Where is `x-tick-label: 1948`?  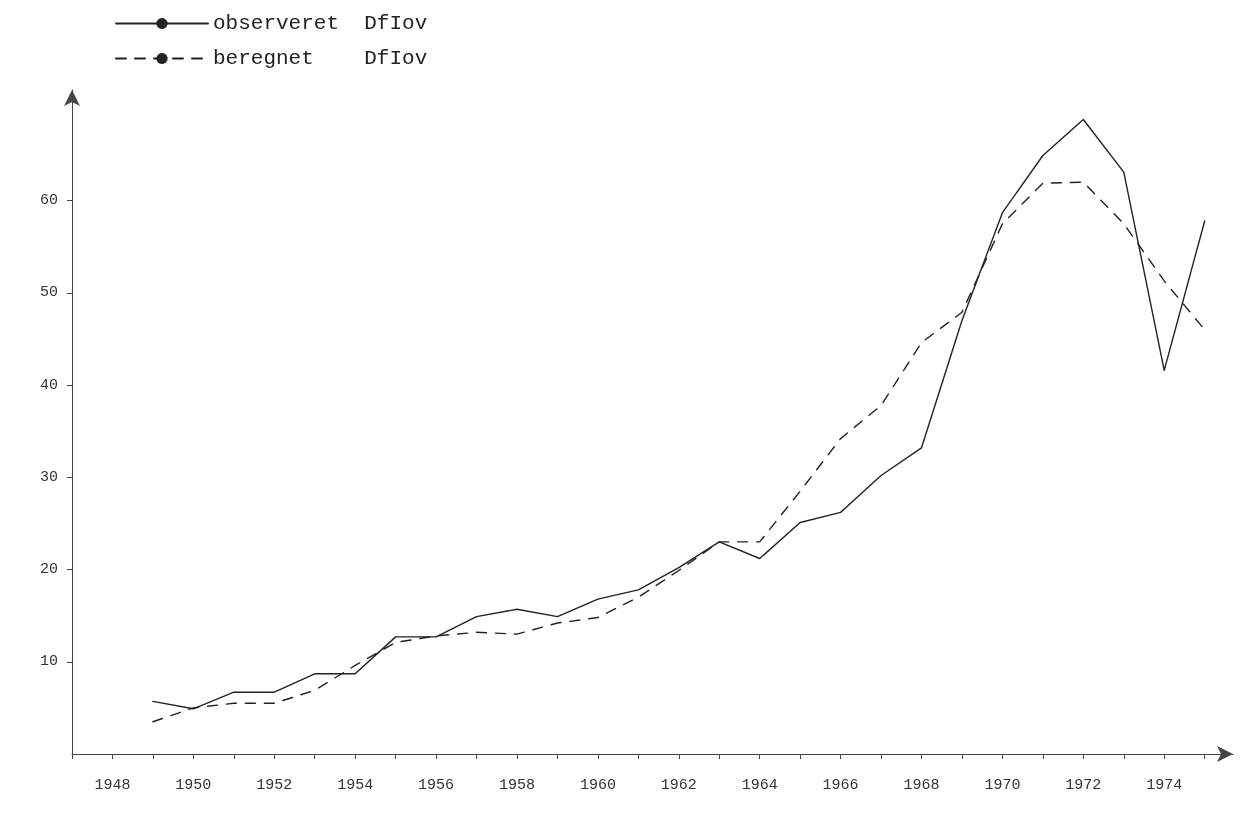 x-tick-label: 1948 is located at coordinates (112, 785).